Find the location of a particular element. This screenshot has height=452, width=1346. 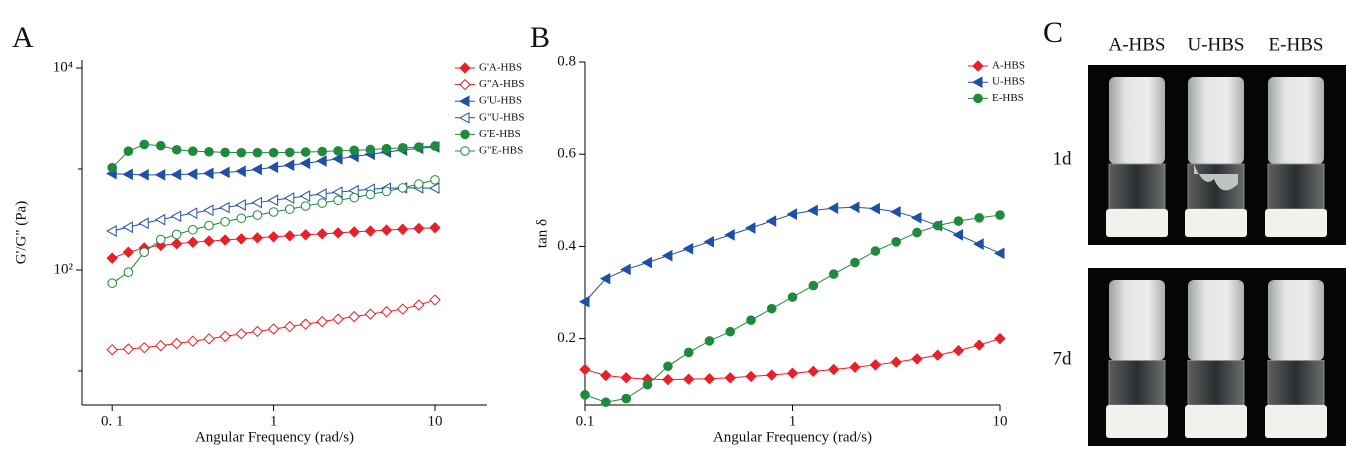

broken-gel is located at coordinates (1216, 177).